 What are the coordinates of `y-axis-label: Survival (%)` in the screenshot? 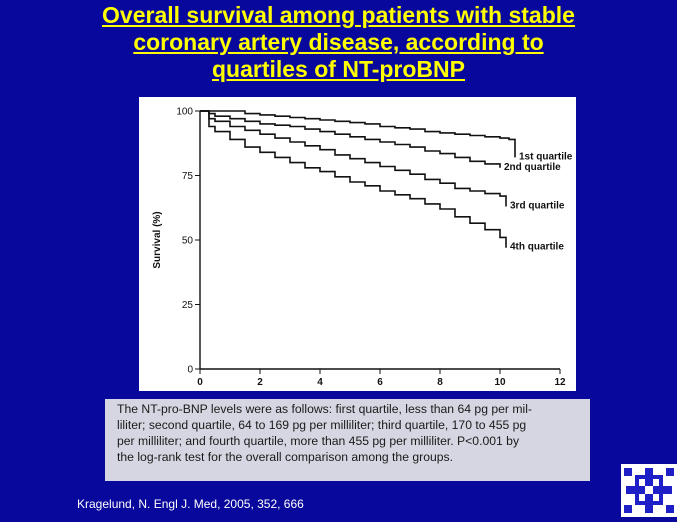 It's located at (157, 239).